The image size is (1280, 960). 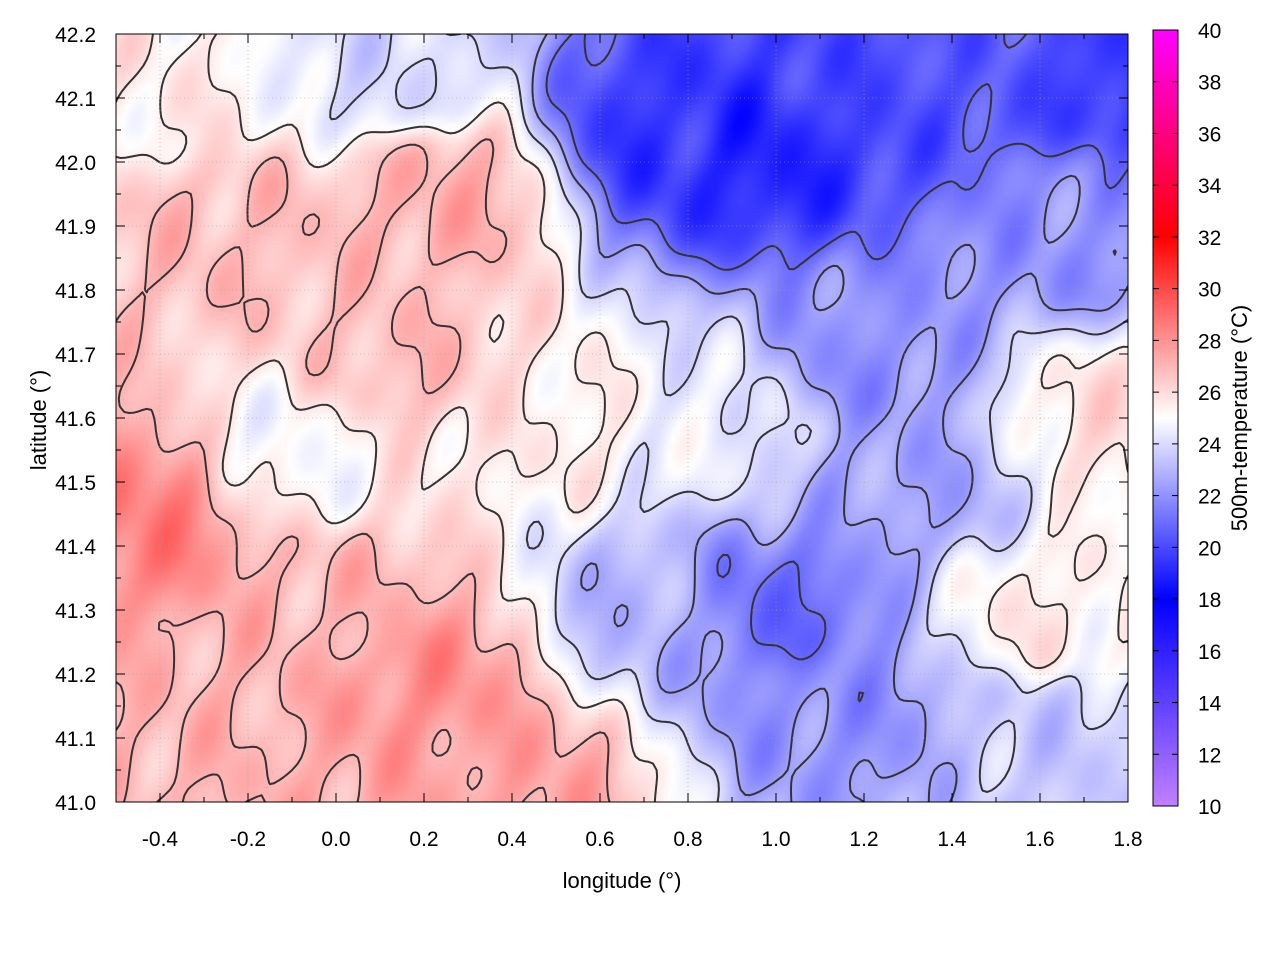 What do you see at coordinates (38, 420) in the screenshot?
I see `y-axis-title: latitude (°)` at bounding box center [38, 420].